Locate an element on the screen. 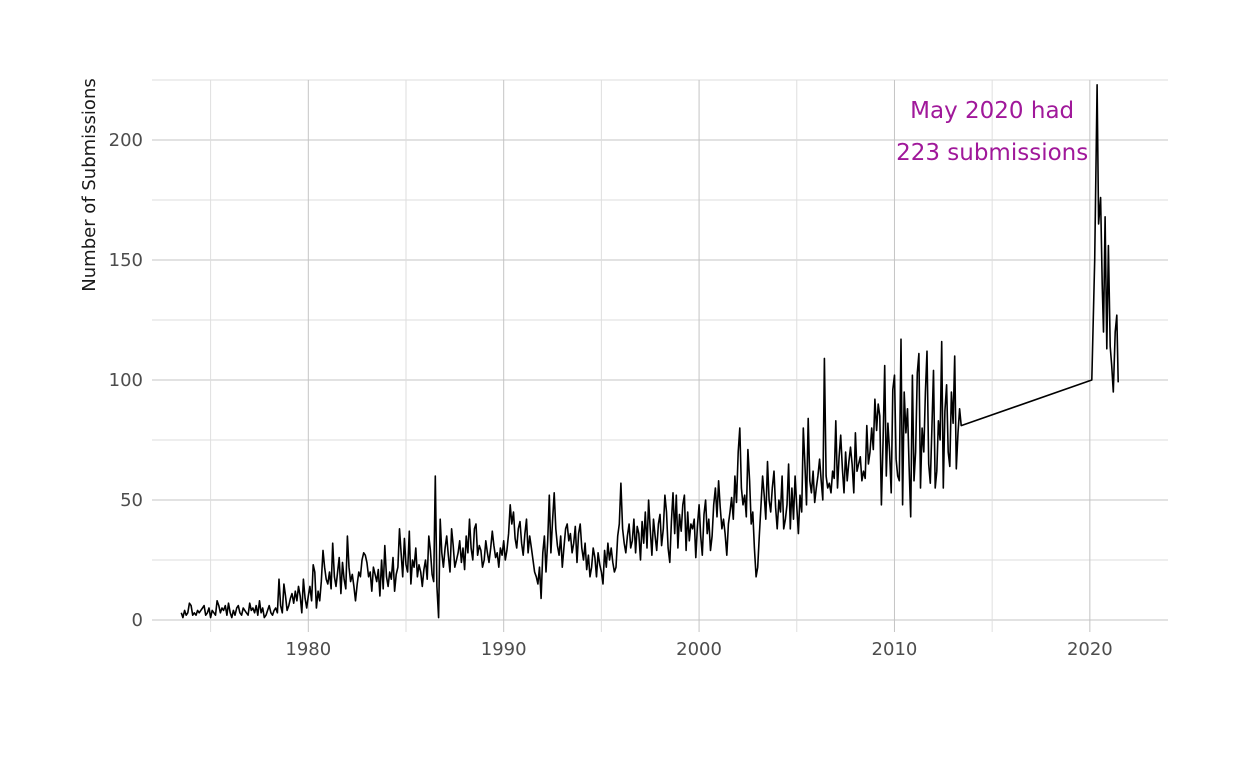 The height and width of the screenshot is (768, 1248). peak-annotation: May 2020 had 223 submissions is located at coordinates (992, 132).